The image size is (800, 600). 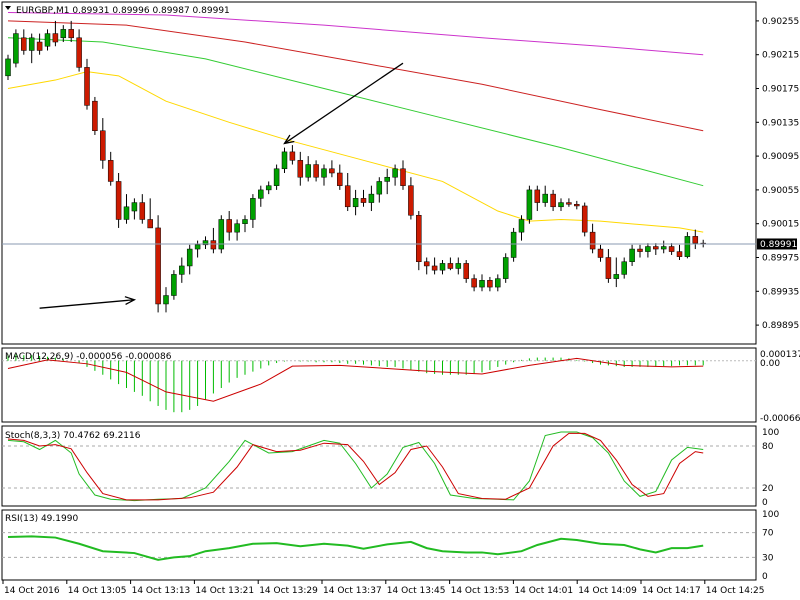 I want to click on stoch-scale-label: 80, so click(x=768, y=447).